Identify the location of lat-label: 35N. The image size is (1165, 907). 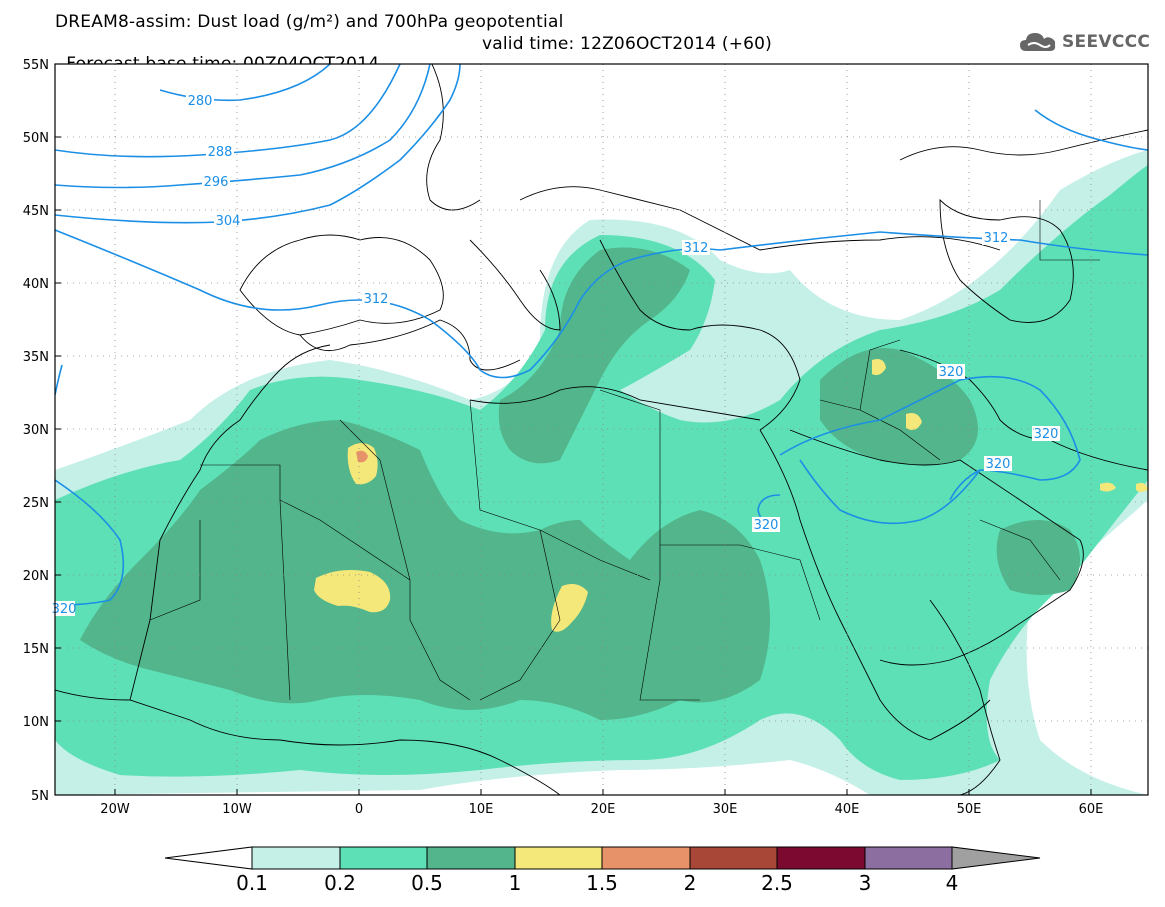
(36, 357).